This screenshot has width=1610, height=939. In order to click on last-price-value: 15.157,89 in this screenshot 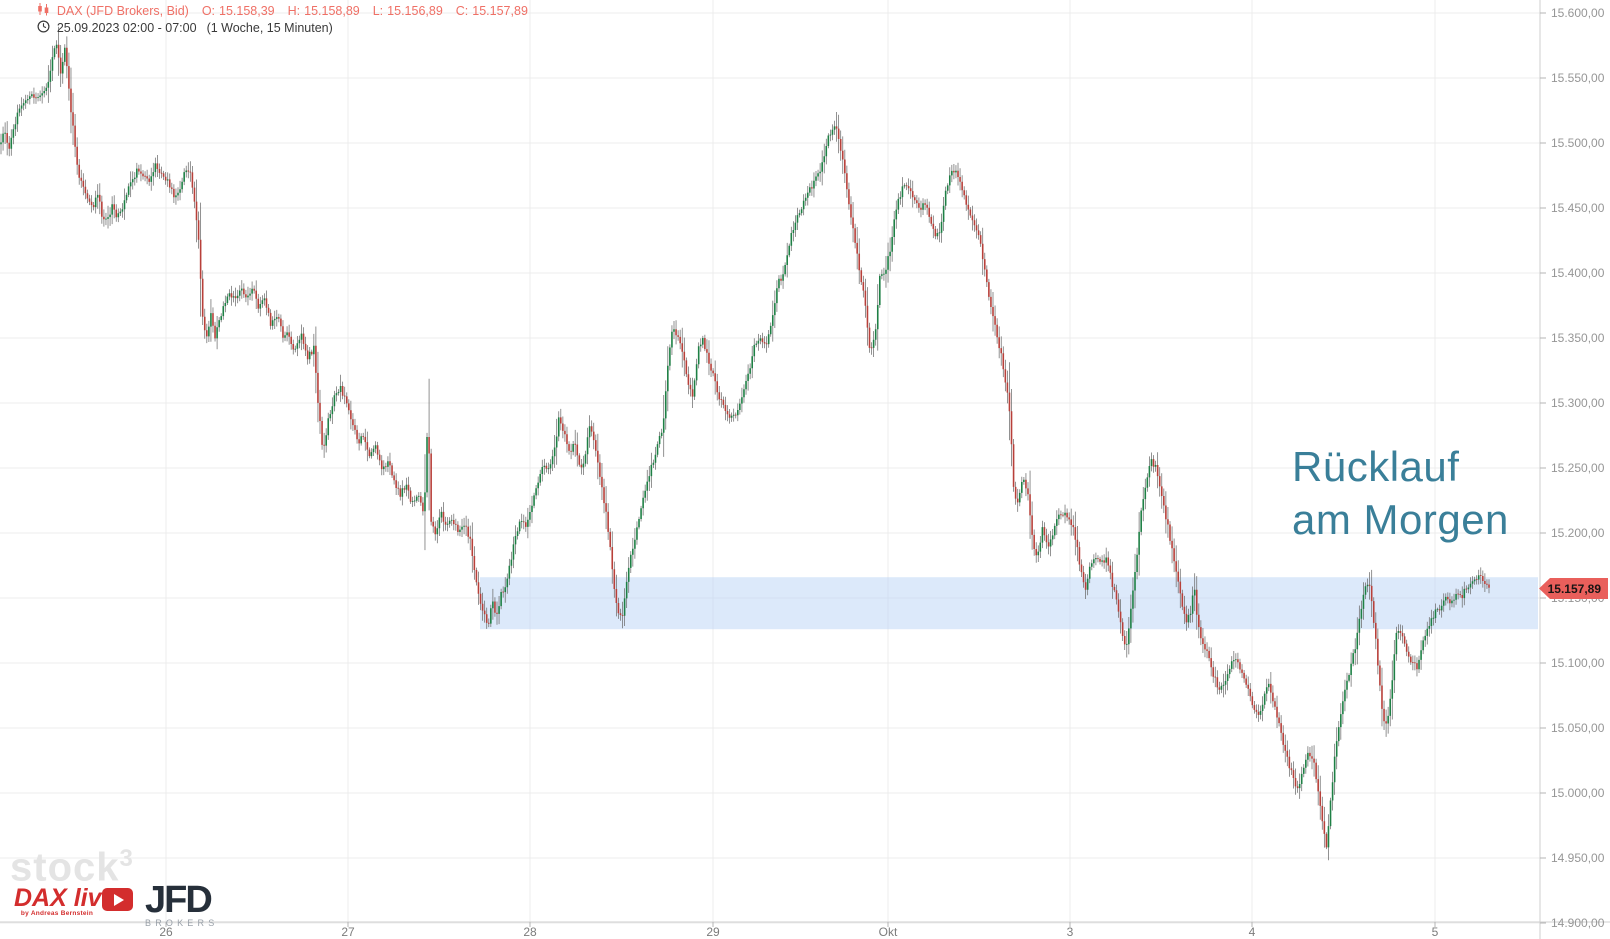, I will do `click(1574, 588)`.